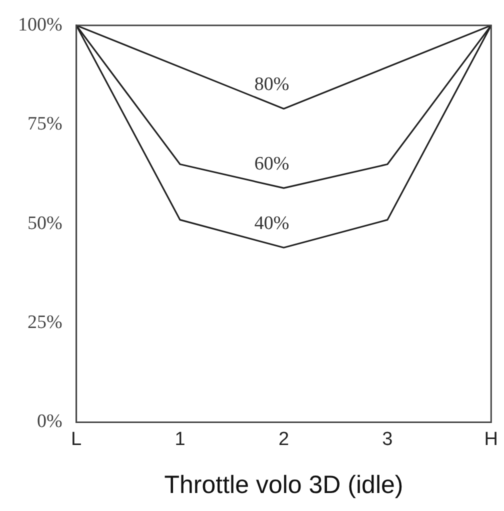 The height and width of the screenshot is (511, 504). What do you see at coordinates (76, 439) in the screenshot?
I see `x-tick-label: L` at bounding box center [76, 439].